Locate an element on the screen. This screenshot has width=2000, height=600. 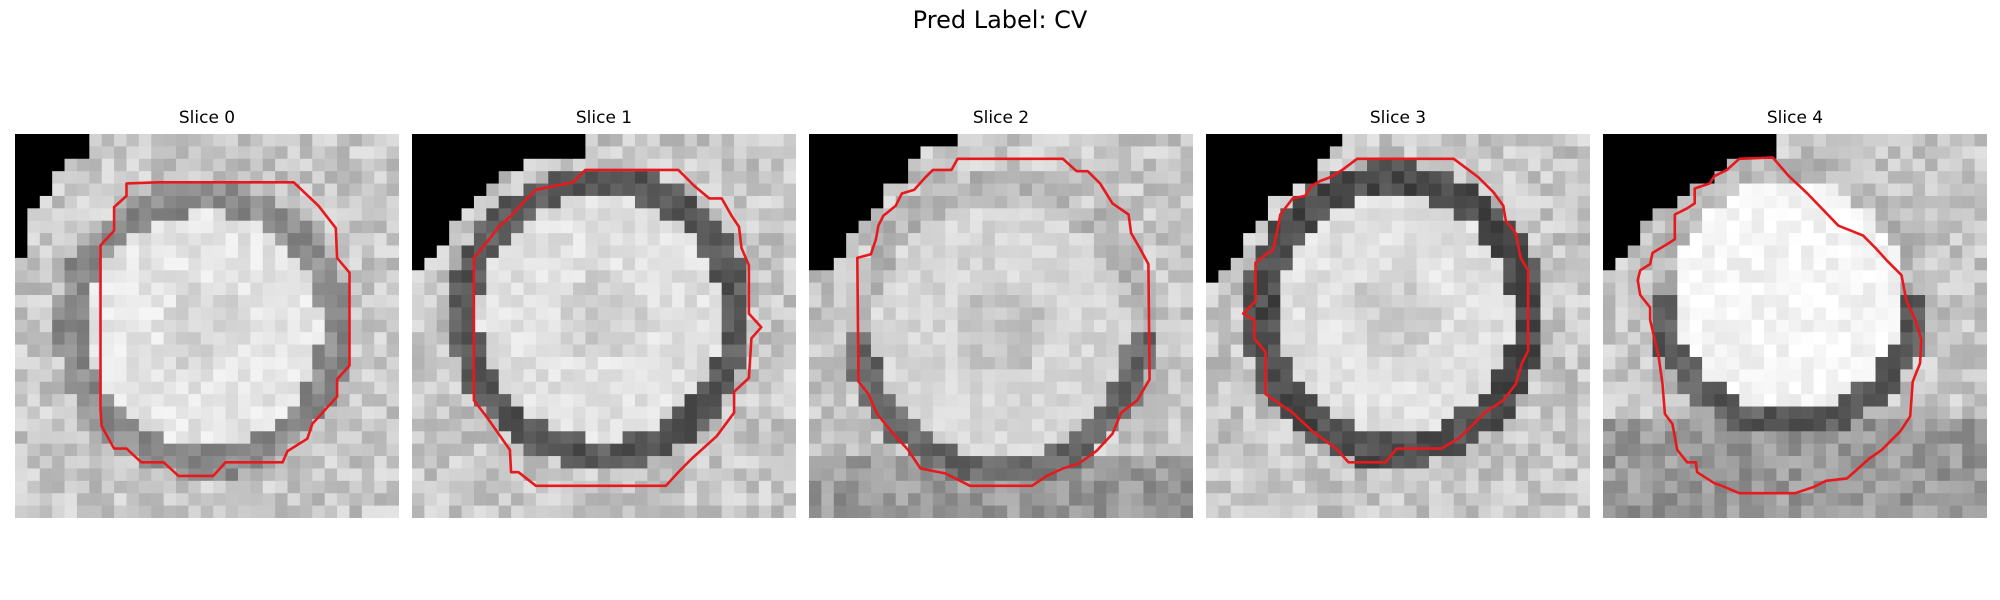
slice-3-svg is located at coordinates (1398, 326).